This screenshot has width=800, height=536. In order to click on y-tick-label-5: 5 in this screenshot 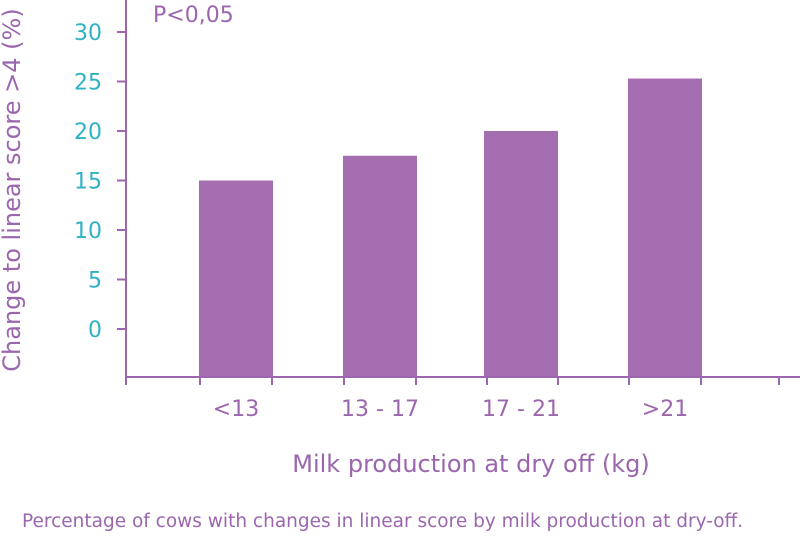, I will do `click(95, 281)`.